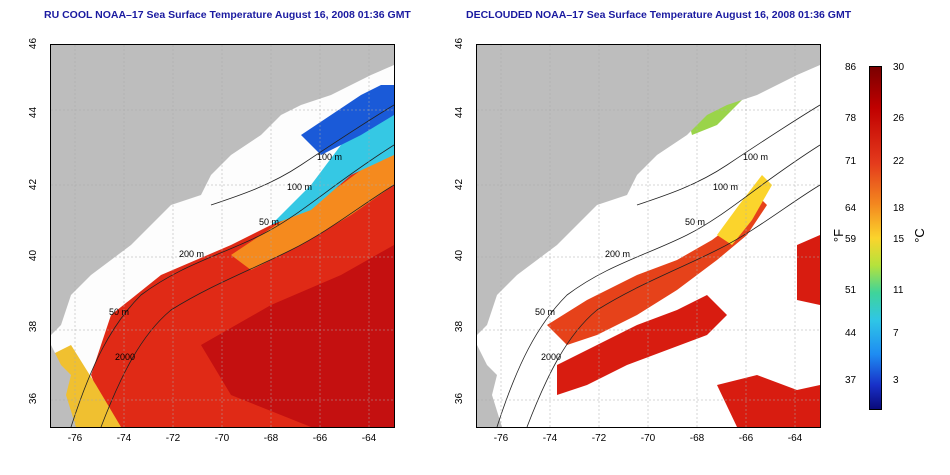 This screenshot has height=475, width=950. Describe the element at coordinates (657, 270) in the screenshot. I see `warm-water-band` at that location.